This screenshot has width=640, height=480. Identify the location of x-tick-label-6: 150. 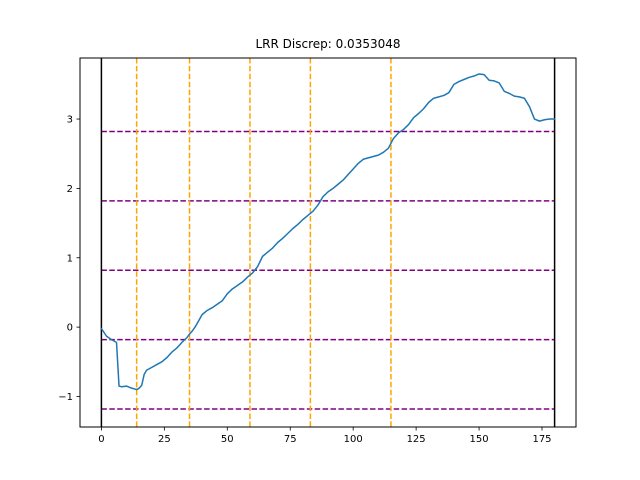
(479, 439).